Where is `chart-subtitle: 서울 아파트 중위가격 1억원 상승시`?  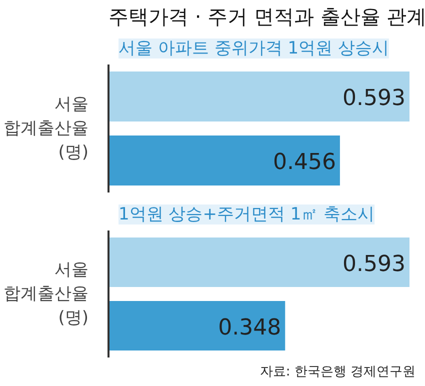 chart-subtitle: 서울 아파트 중위가격 1억원 상승시 is located at coordinates (253, 48).